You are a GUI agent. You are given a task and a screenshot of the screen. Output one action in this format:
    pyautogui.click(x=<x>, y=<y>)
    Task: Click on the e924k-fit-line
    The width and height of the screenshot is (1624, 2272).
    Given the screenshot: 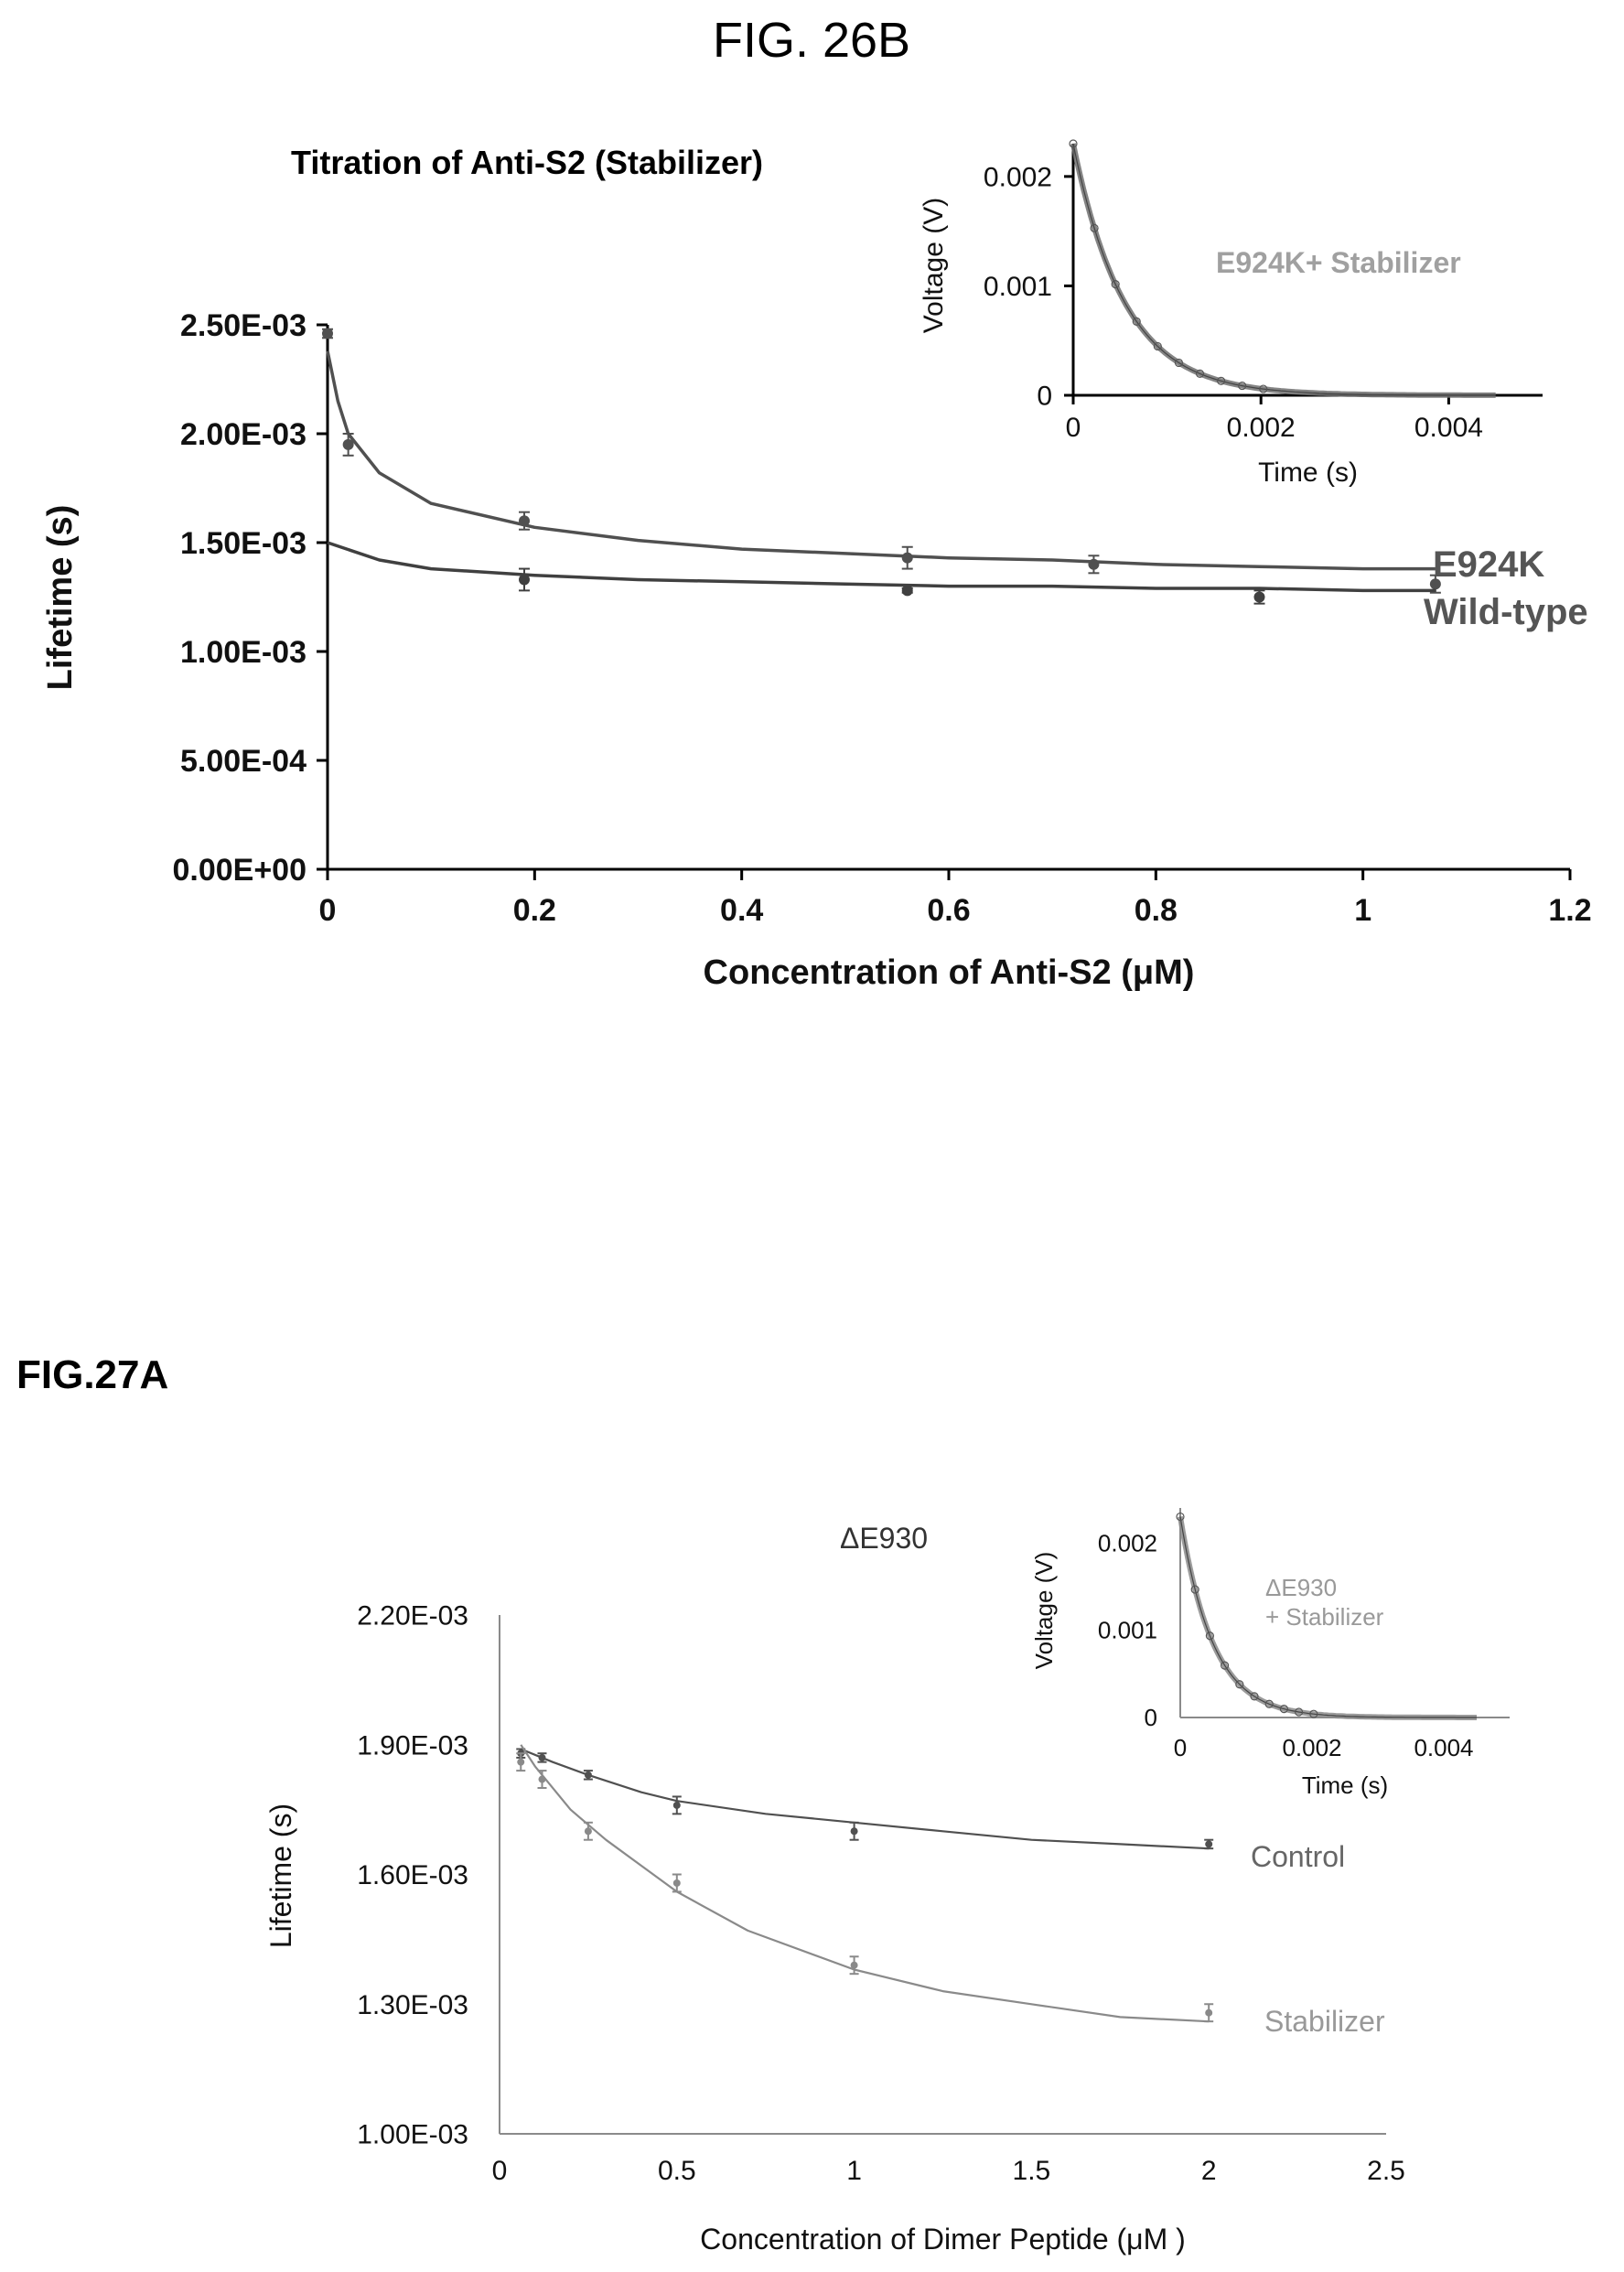 What is the action you would take?
    pyautogui.click(x=881, y=460)
    